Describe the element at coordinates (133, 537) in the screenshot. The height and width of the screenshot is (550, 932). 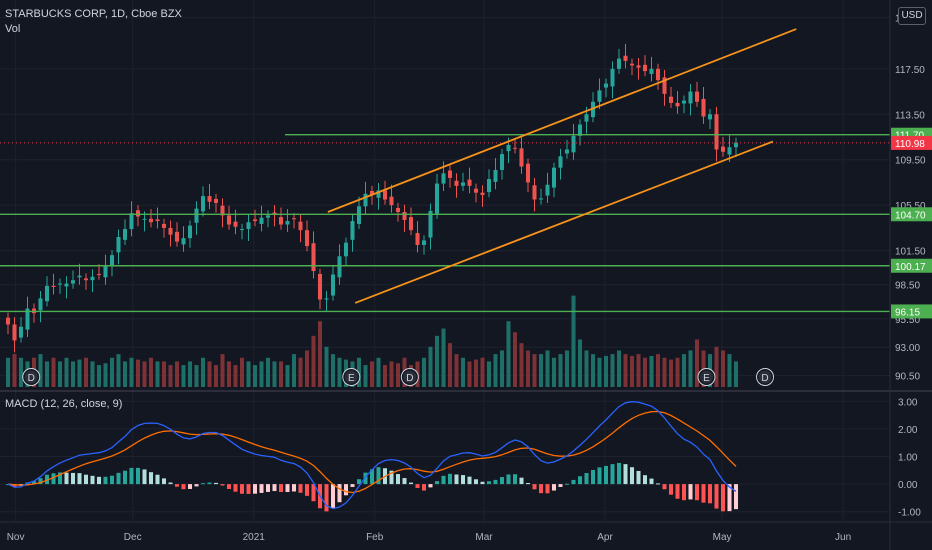
I see `time-tick-label: Dec` at that location.